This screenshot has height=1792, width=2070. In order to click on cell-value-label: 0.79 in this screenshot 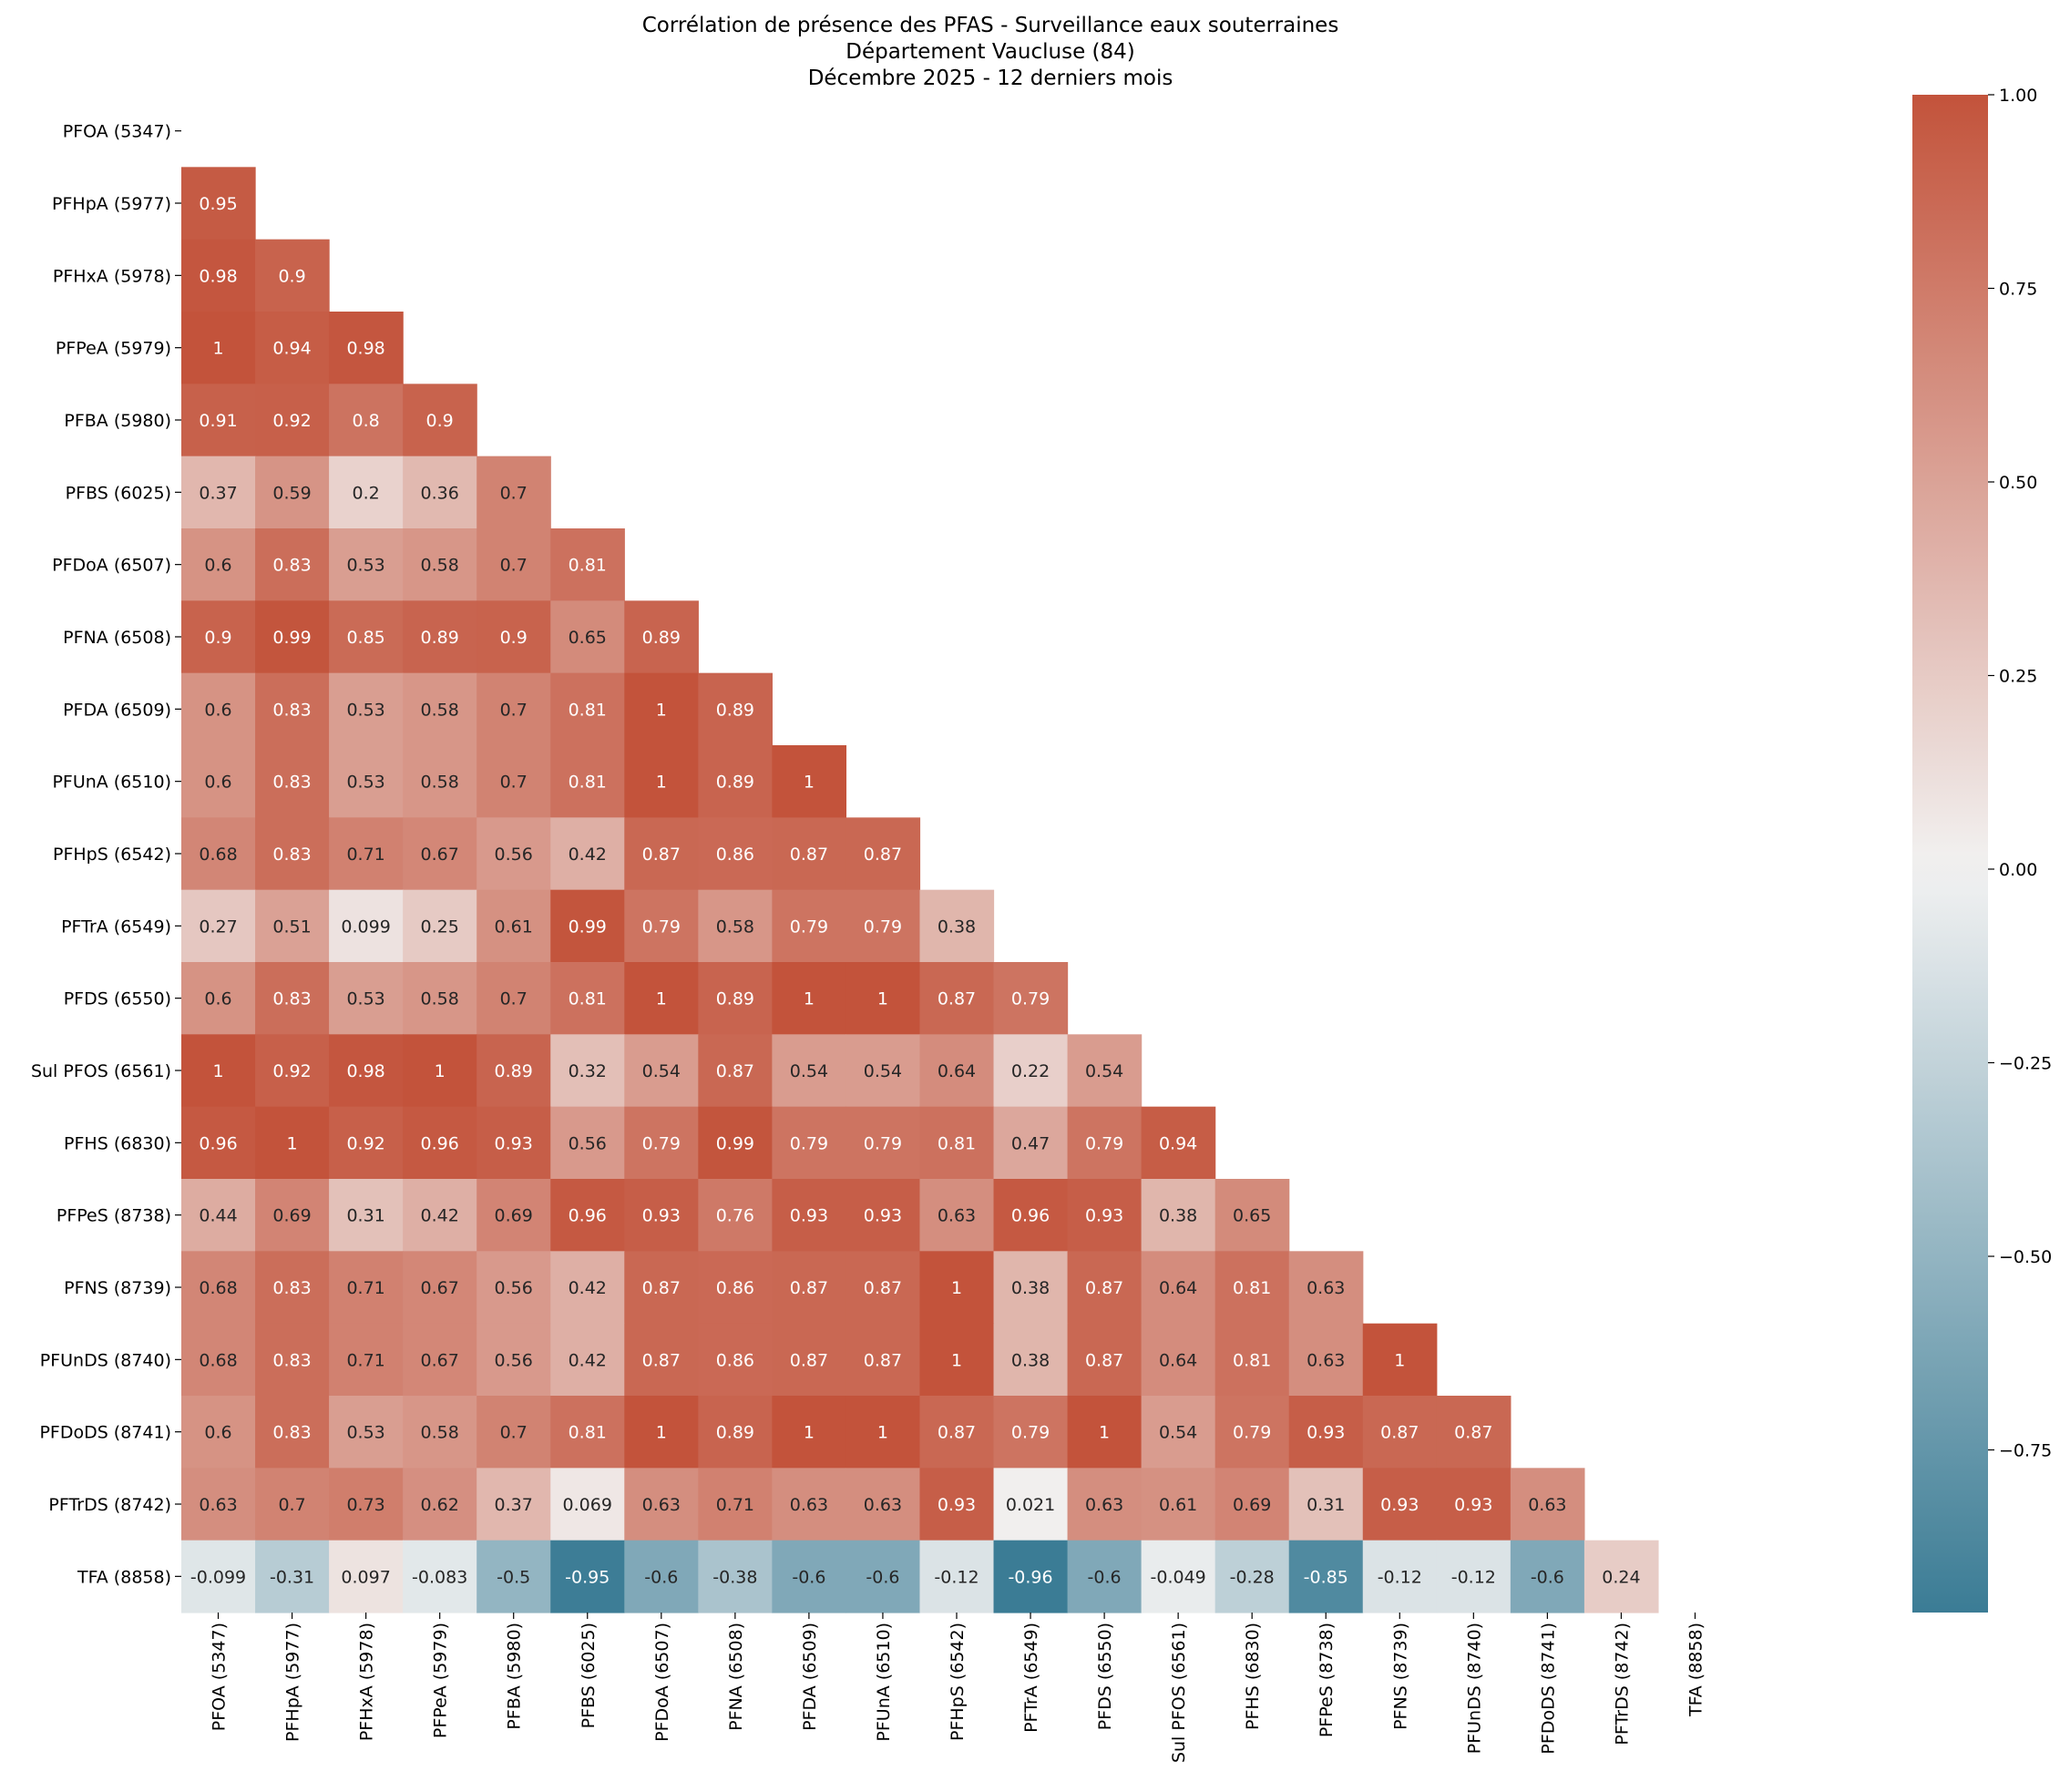, I will do `click(661, 926)`.